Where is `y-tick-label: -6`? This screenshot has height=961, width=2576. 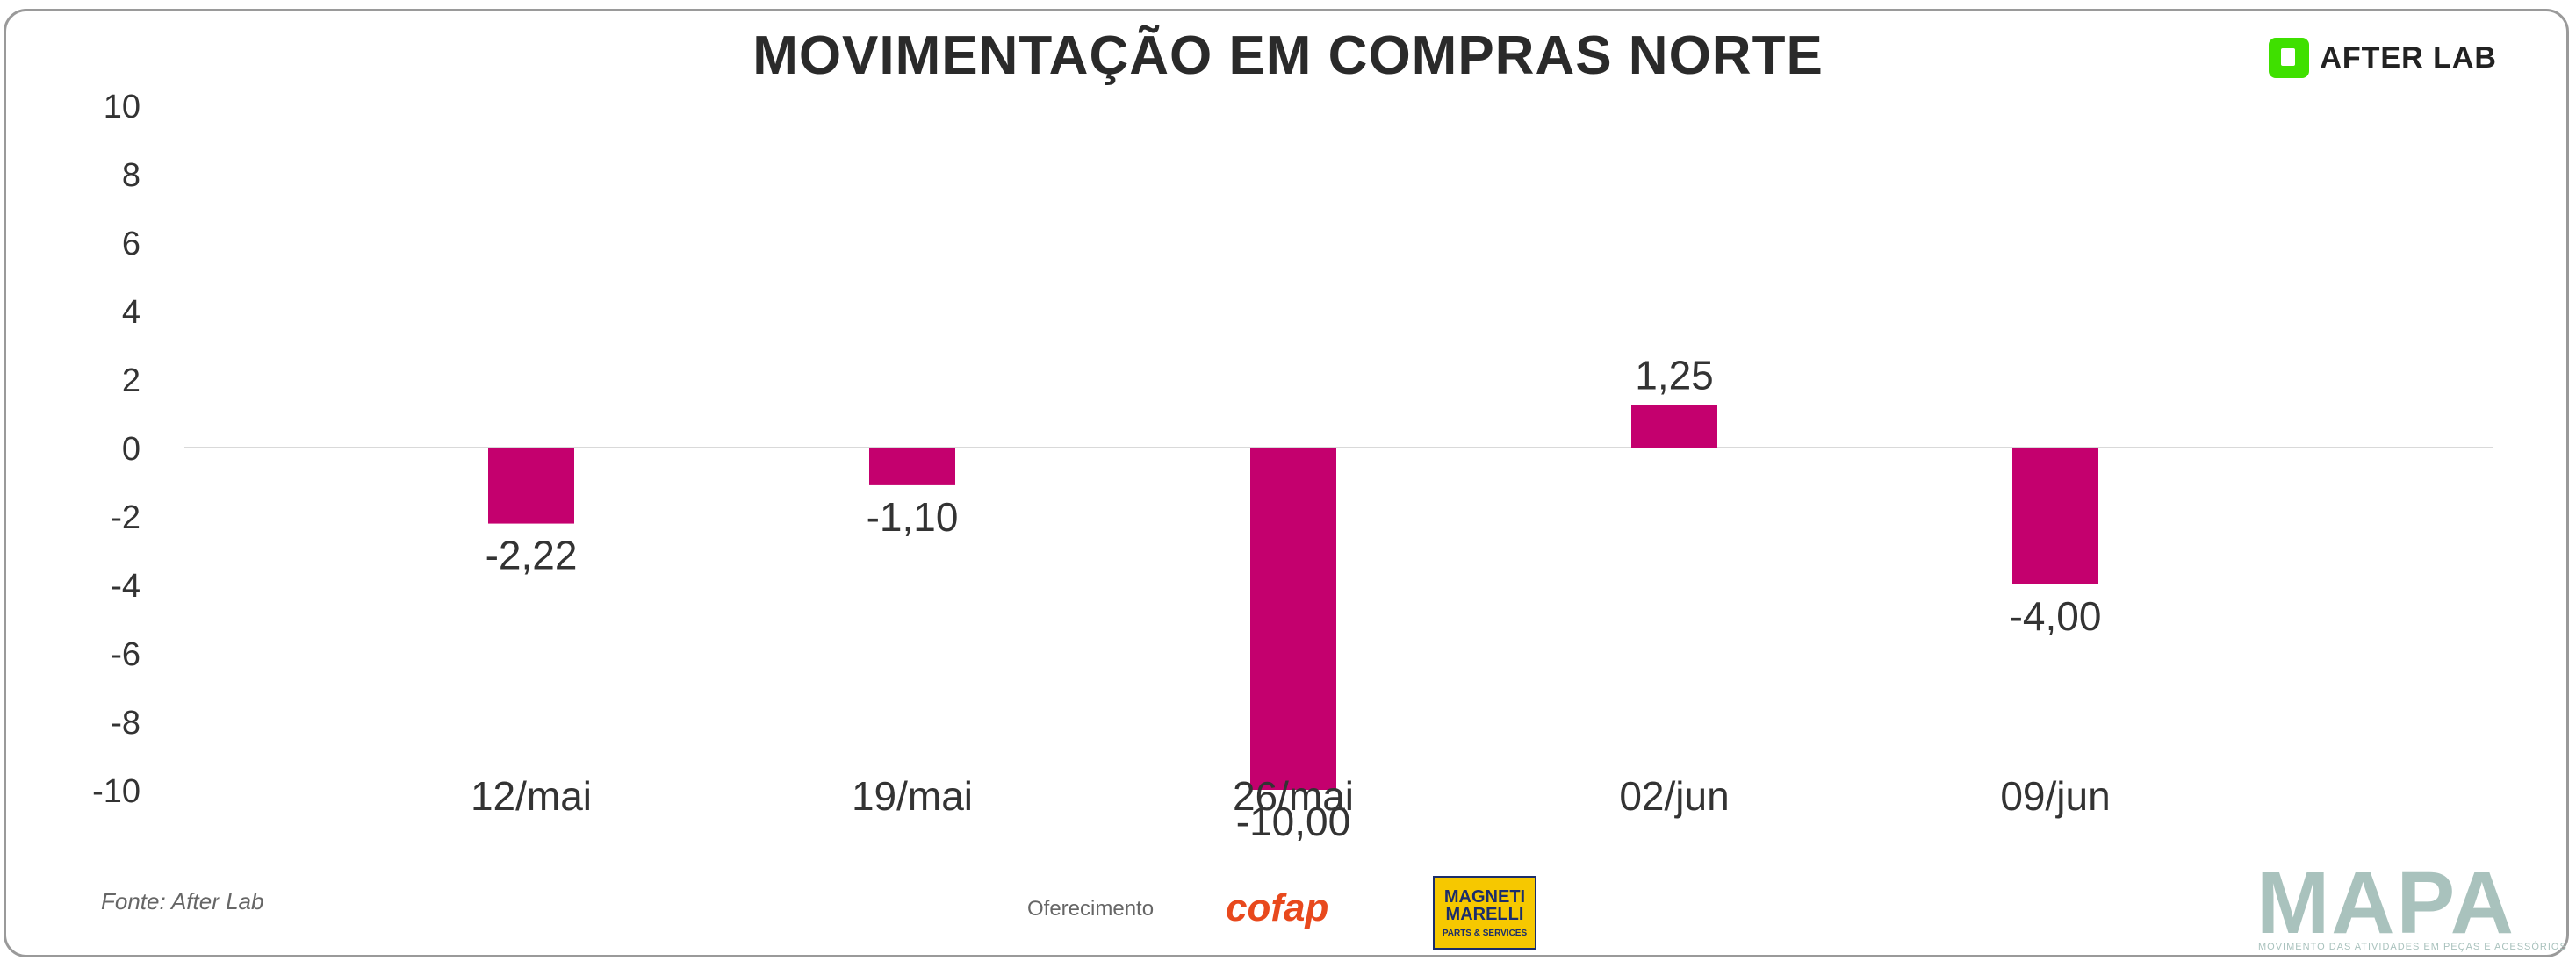 y-tick-label: -6 is located at coordinates (125, 654).